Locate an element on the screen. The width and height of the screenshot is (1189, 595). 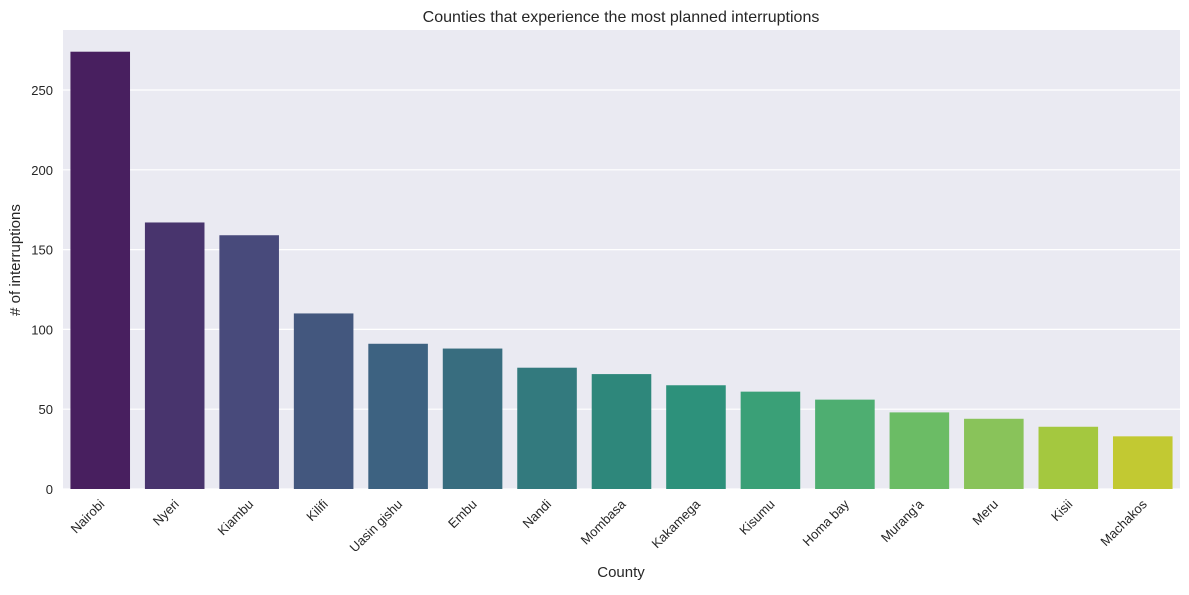
y-tick-label: 0 is located at coordinates (49, 489).